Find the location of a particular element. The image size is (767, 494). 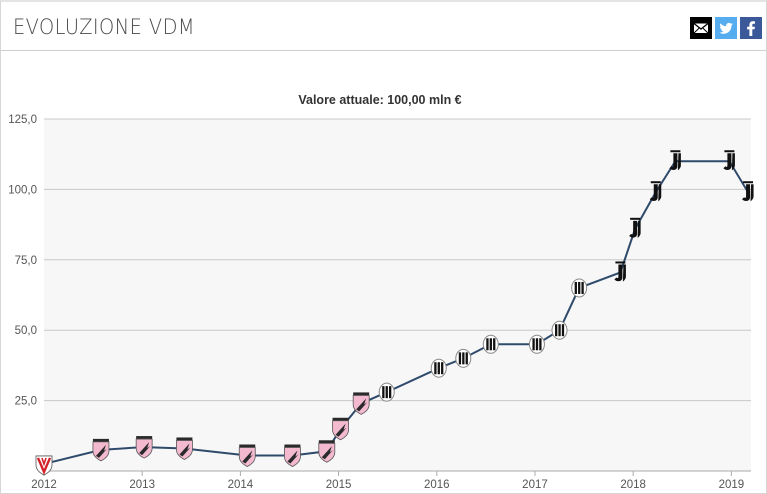

x-tick-label: 2012 is located at coordinates (44, 485).